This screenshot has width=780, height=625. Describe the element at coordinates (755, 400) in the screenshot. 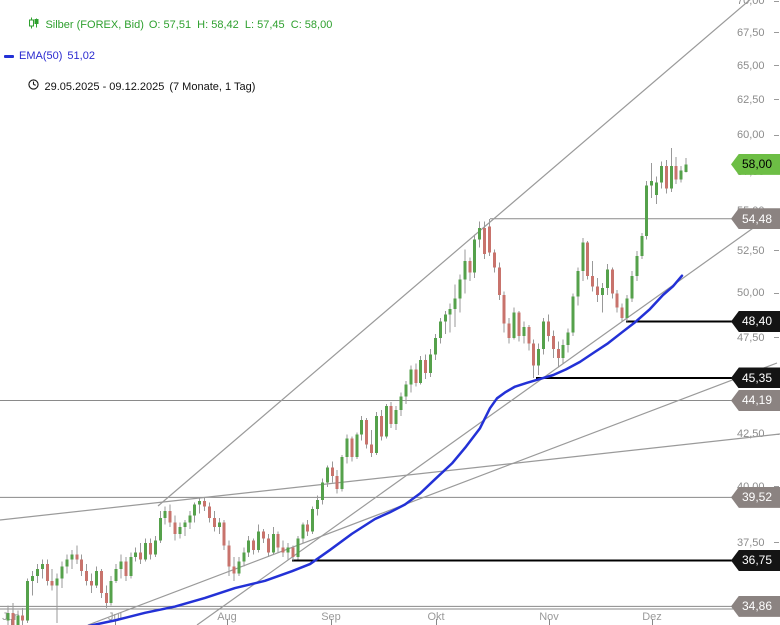

I see `level-price-tag: 44,19` at that location.